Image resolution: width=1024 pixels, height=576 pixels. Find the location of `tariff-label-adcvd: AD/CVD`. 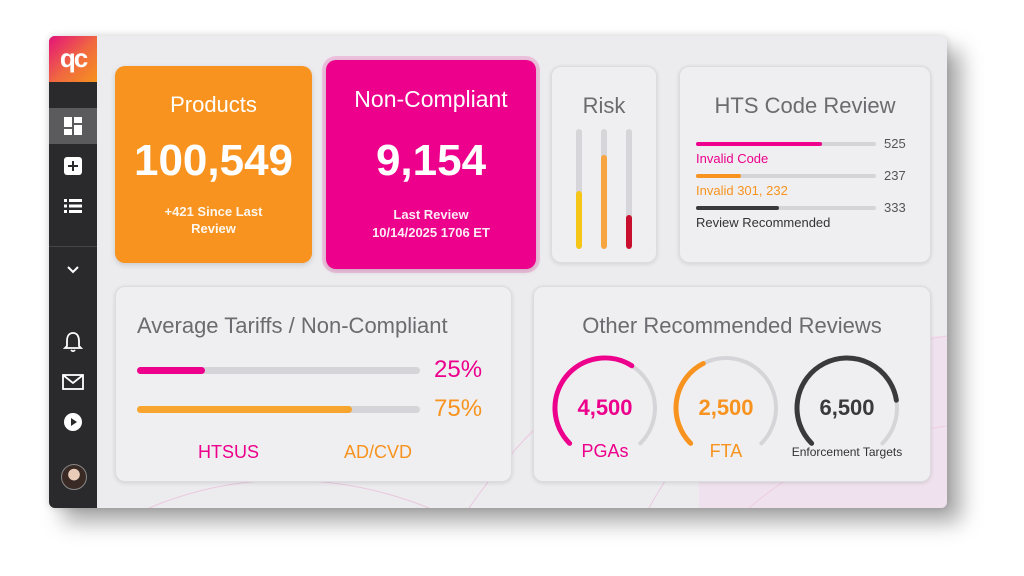

tariff-label-adcvd: AD/CVD is located at coordinates (378, 452).